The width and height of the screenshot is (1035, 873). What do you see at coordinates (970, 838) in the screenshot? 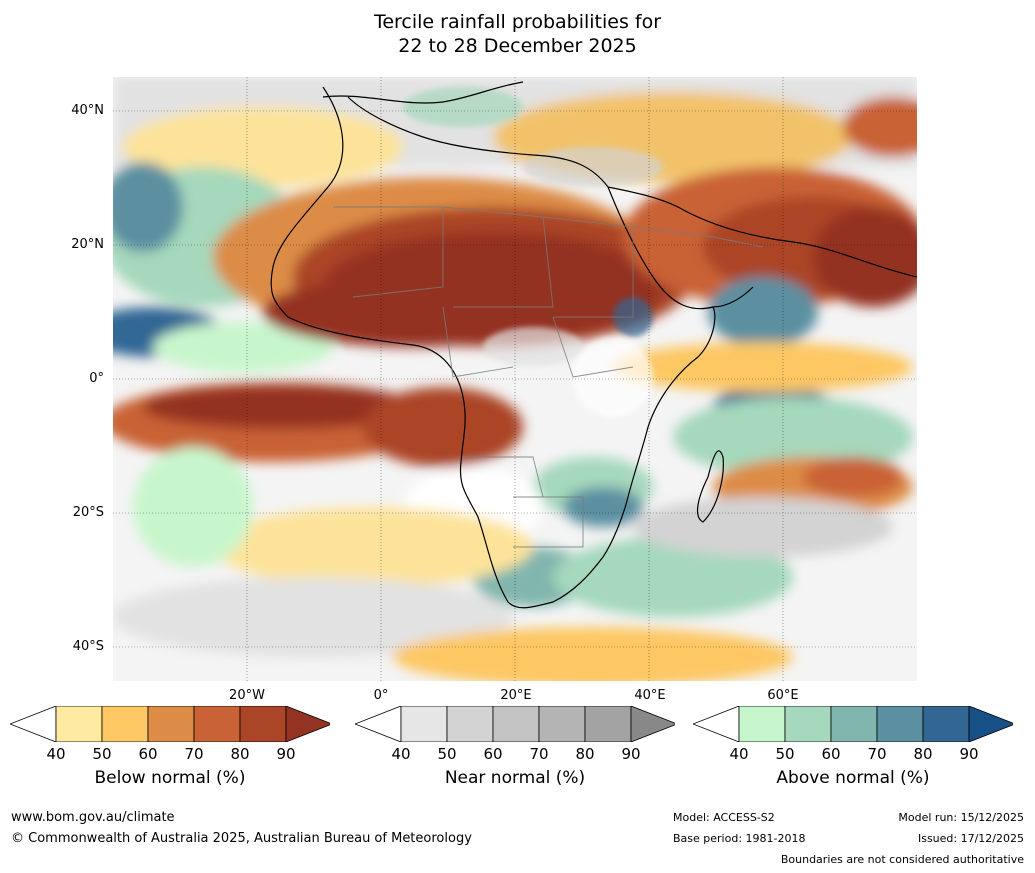
I see `issued-text: Issued: 17/12/2025` at bounding box center [970, 838].